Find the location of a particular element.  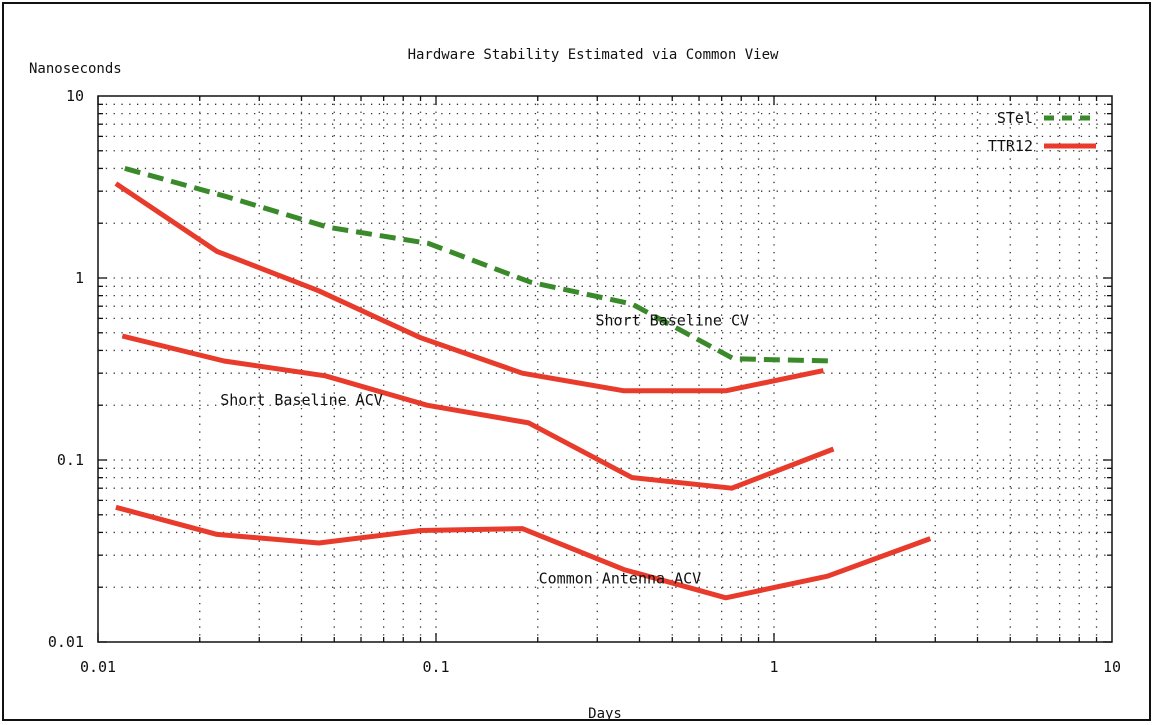

y-tick-label: 1 is located at coordinates (79, 278).